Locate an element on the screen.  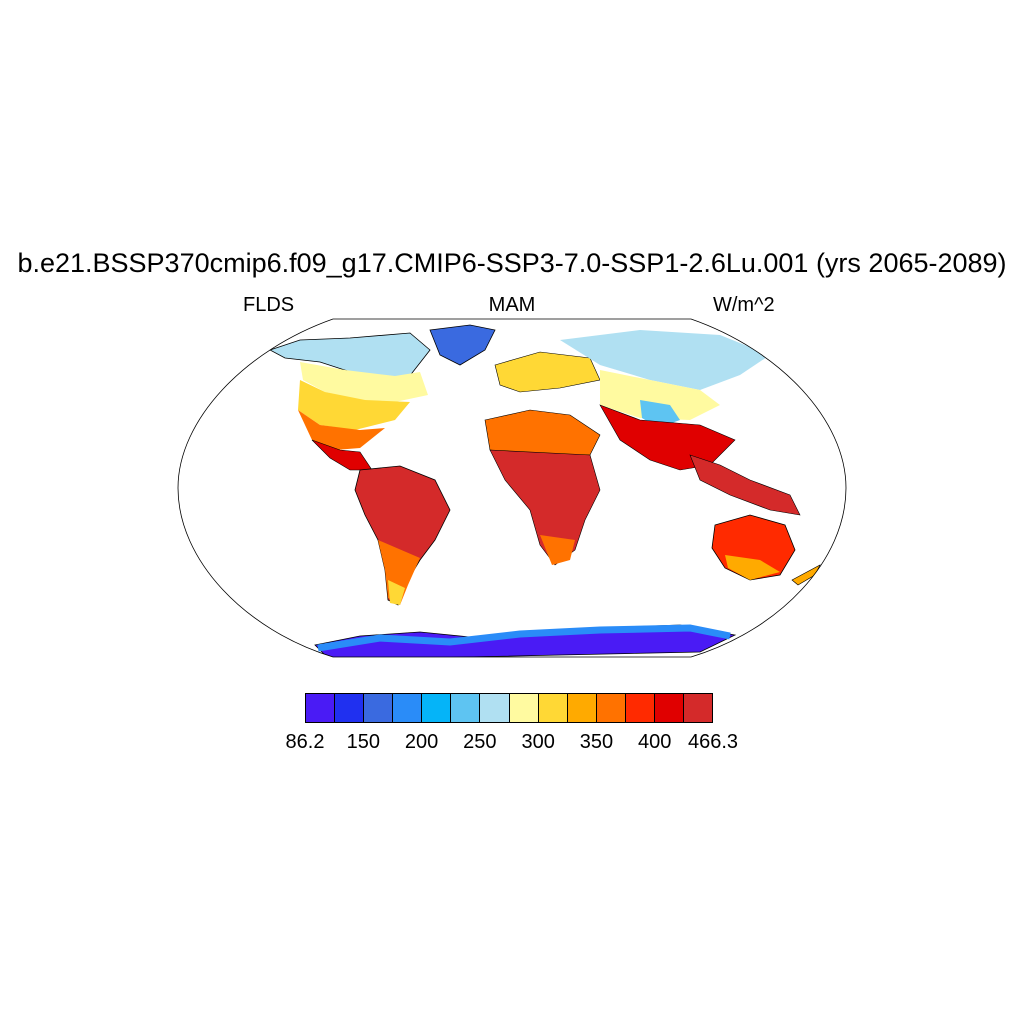
new-zealand is located at coordinates (806, 575).